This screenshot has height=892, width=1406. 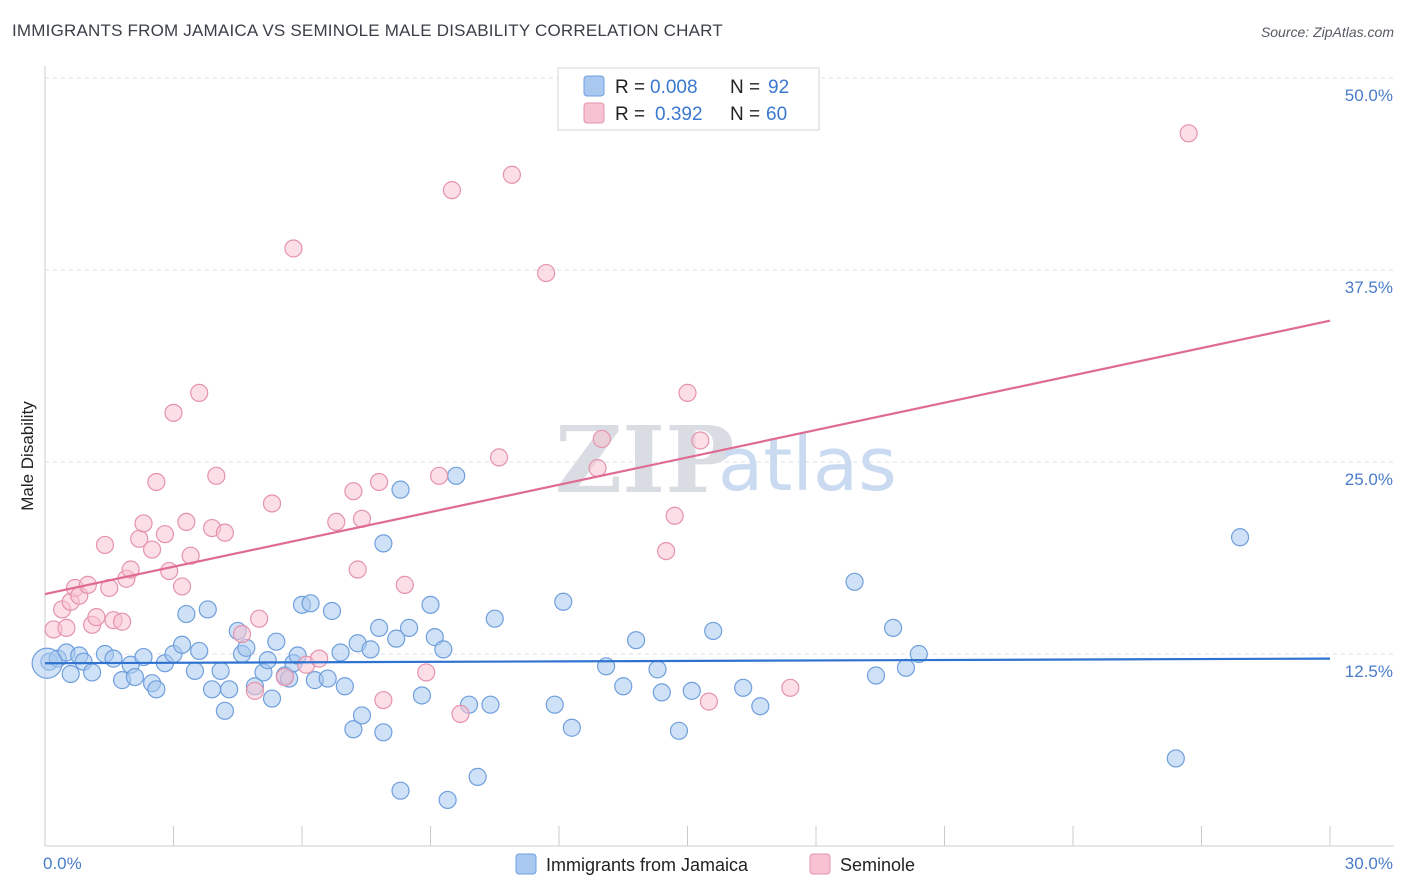 I want to click on x-tick-labels: 0.0% 30.0%, so click(x=718, y=863).